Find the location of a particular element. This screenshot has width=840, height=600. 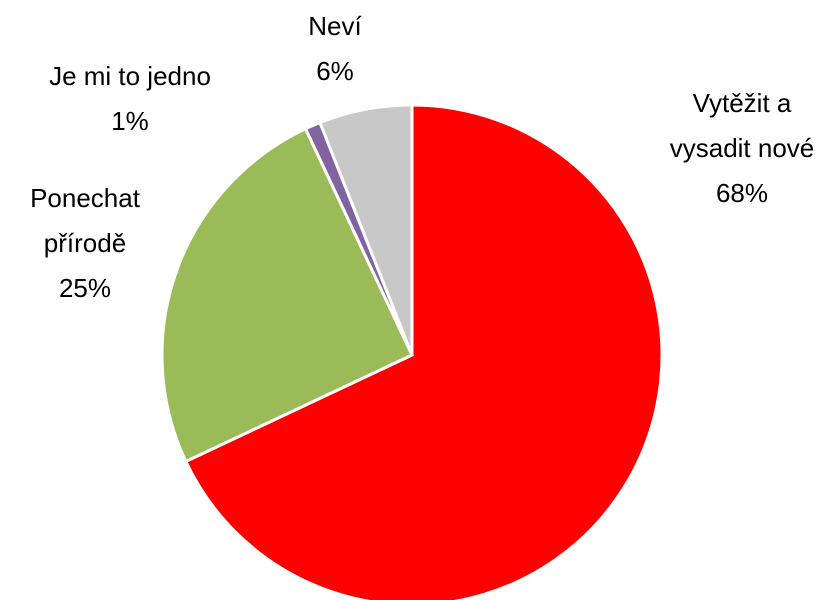

label-line: Vytěžit a is located at coordinates (742, 103).